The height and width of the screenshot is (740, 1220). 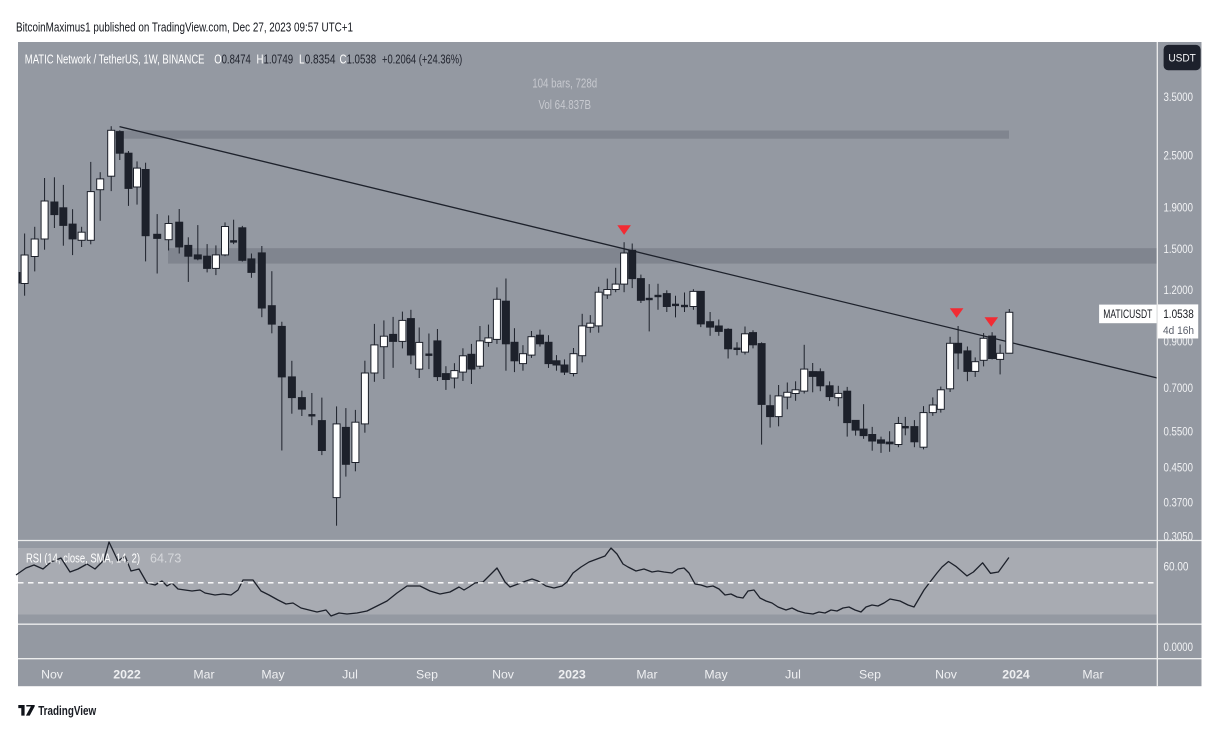 What do you see at coordinates (564, 105) in the screenshot?
I see `svg-text: Vol 64.837B` at bounding box center [564, 105].